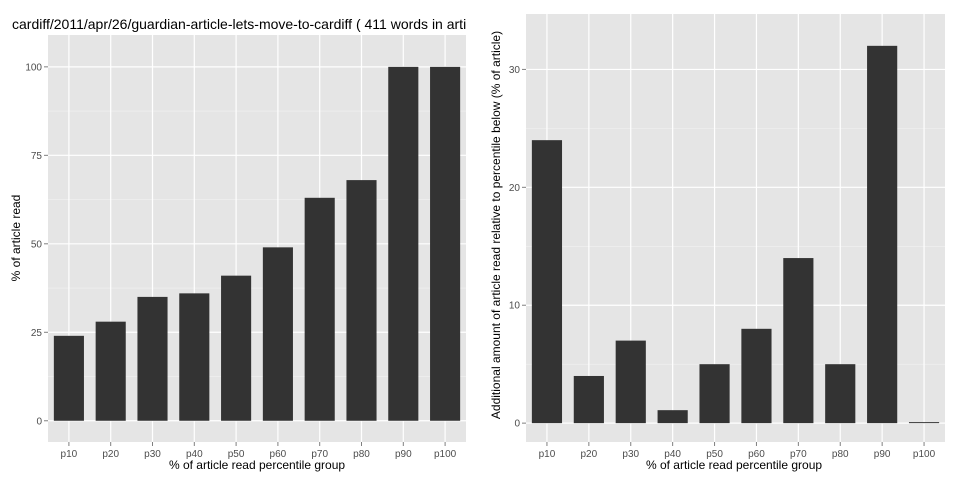 The image size is (960, 485). Describe the element at coordinates (37, 156) in the screenshot. I see `y-tick-label: 75` at that location.